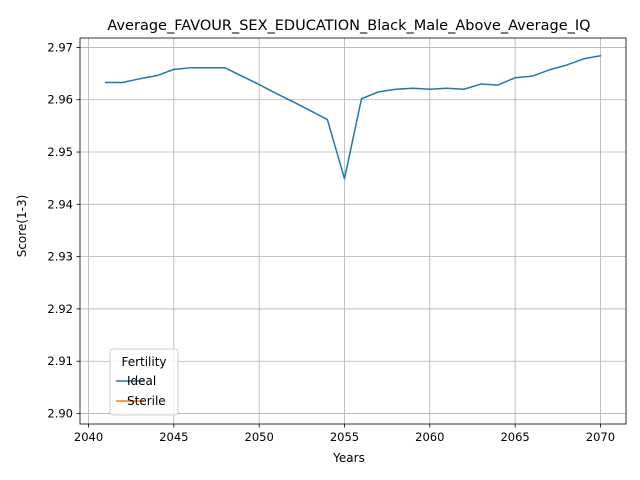 This screenshot has height=480, width=640. Describe the element at coordinates (63, 230) in the screenshot. I see `y-axis: 2.90 2.91 2.92 2.93 2.94 2.95 2.96 2.97` at that location.